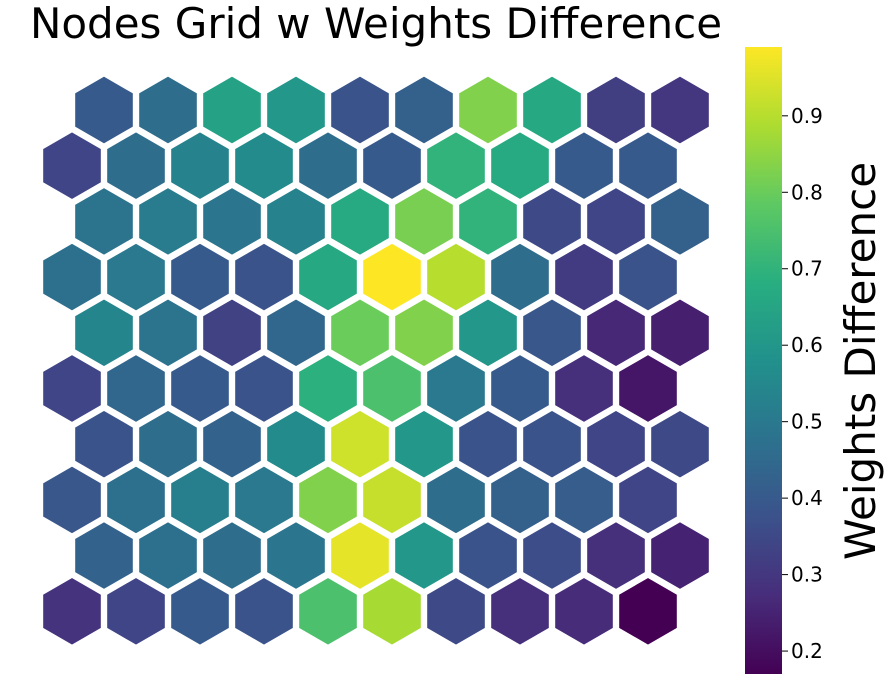 Image resolution: width=893 pixels, height=682 pixels. Describe the element at coordinates (807, 422) in the screenshot. I see `colorbar-tick-label: 0.5` at that location.